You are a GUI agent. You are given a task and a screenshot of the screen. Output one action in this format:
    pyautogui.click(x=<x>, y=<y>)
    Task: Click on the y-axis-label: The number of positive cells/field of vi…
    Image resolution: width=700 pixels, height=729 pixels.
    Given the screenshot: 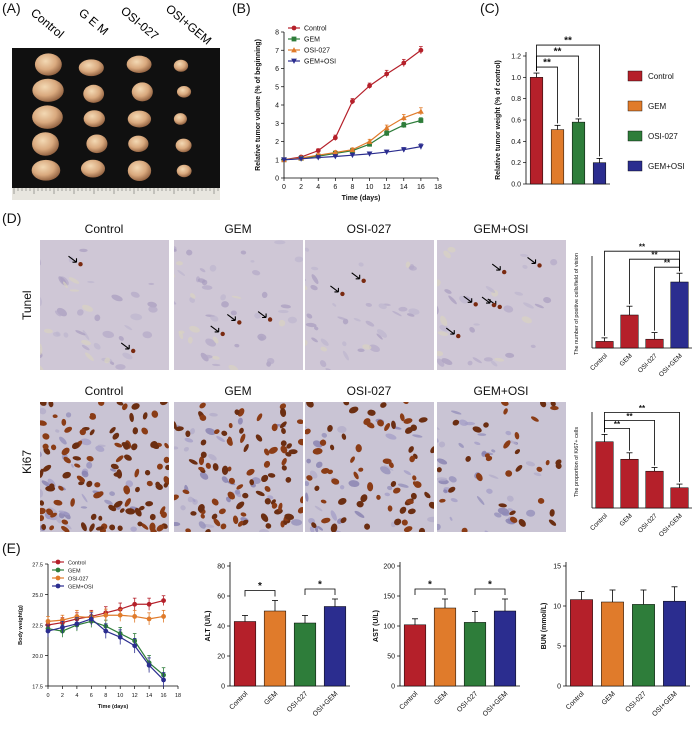 What is the action you would take?
    pyautogui.click(x=577, y=304)
    